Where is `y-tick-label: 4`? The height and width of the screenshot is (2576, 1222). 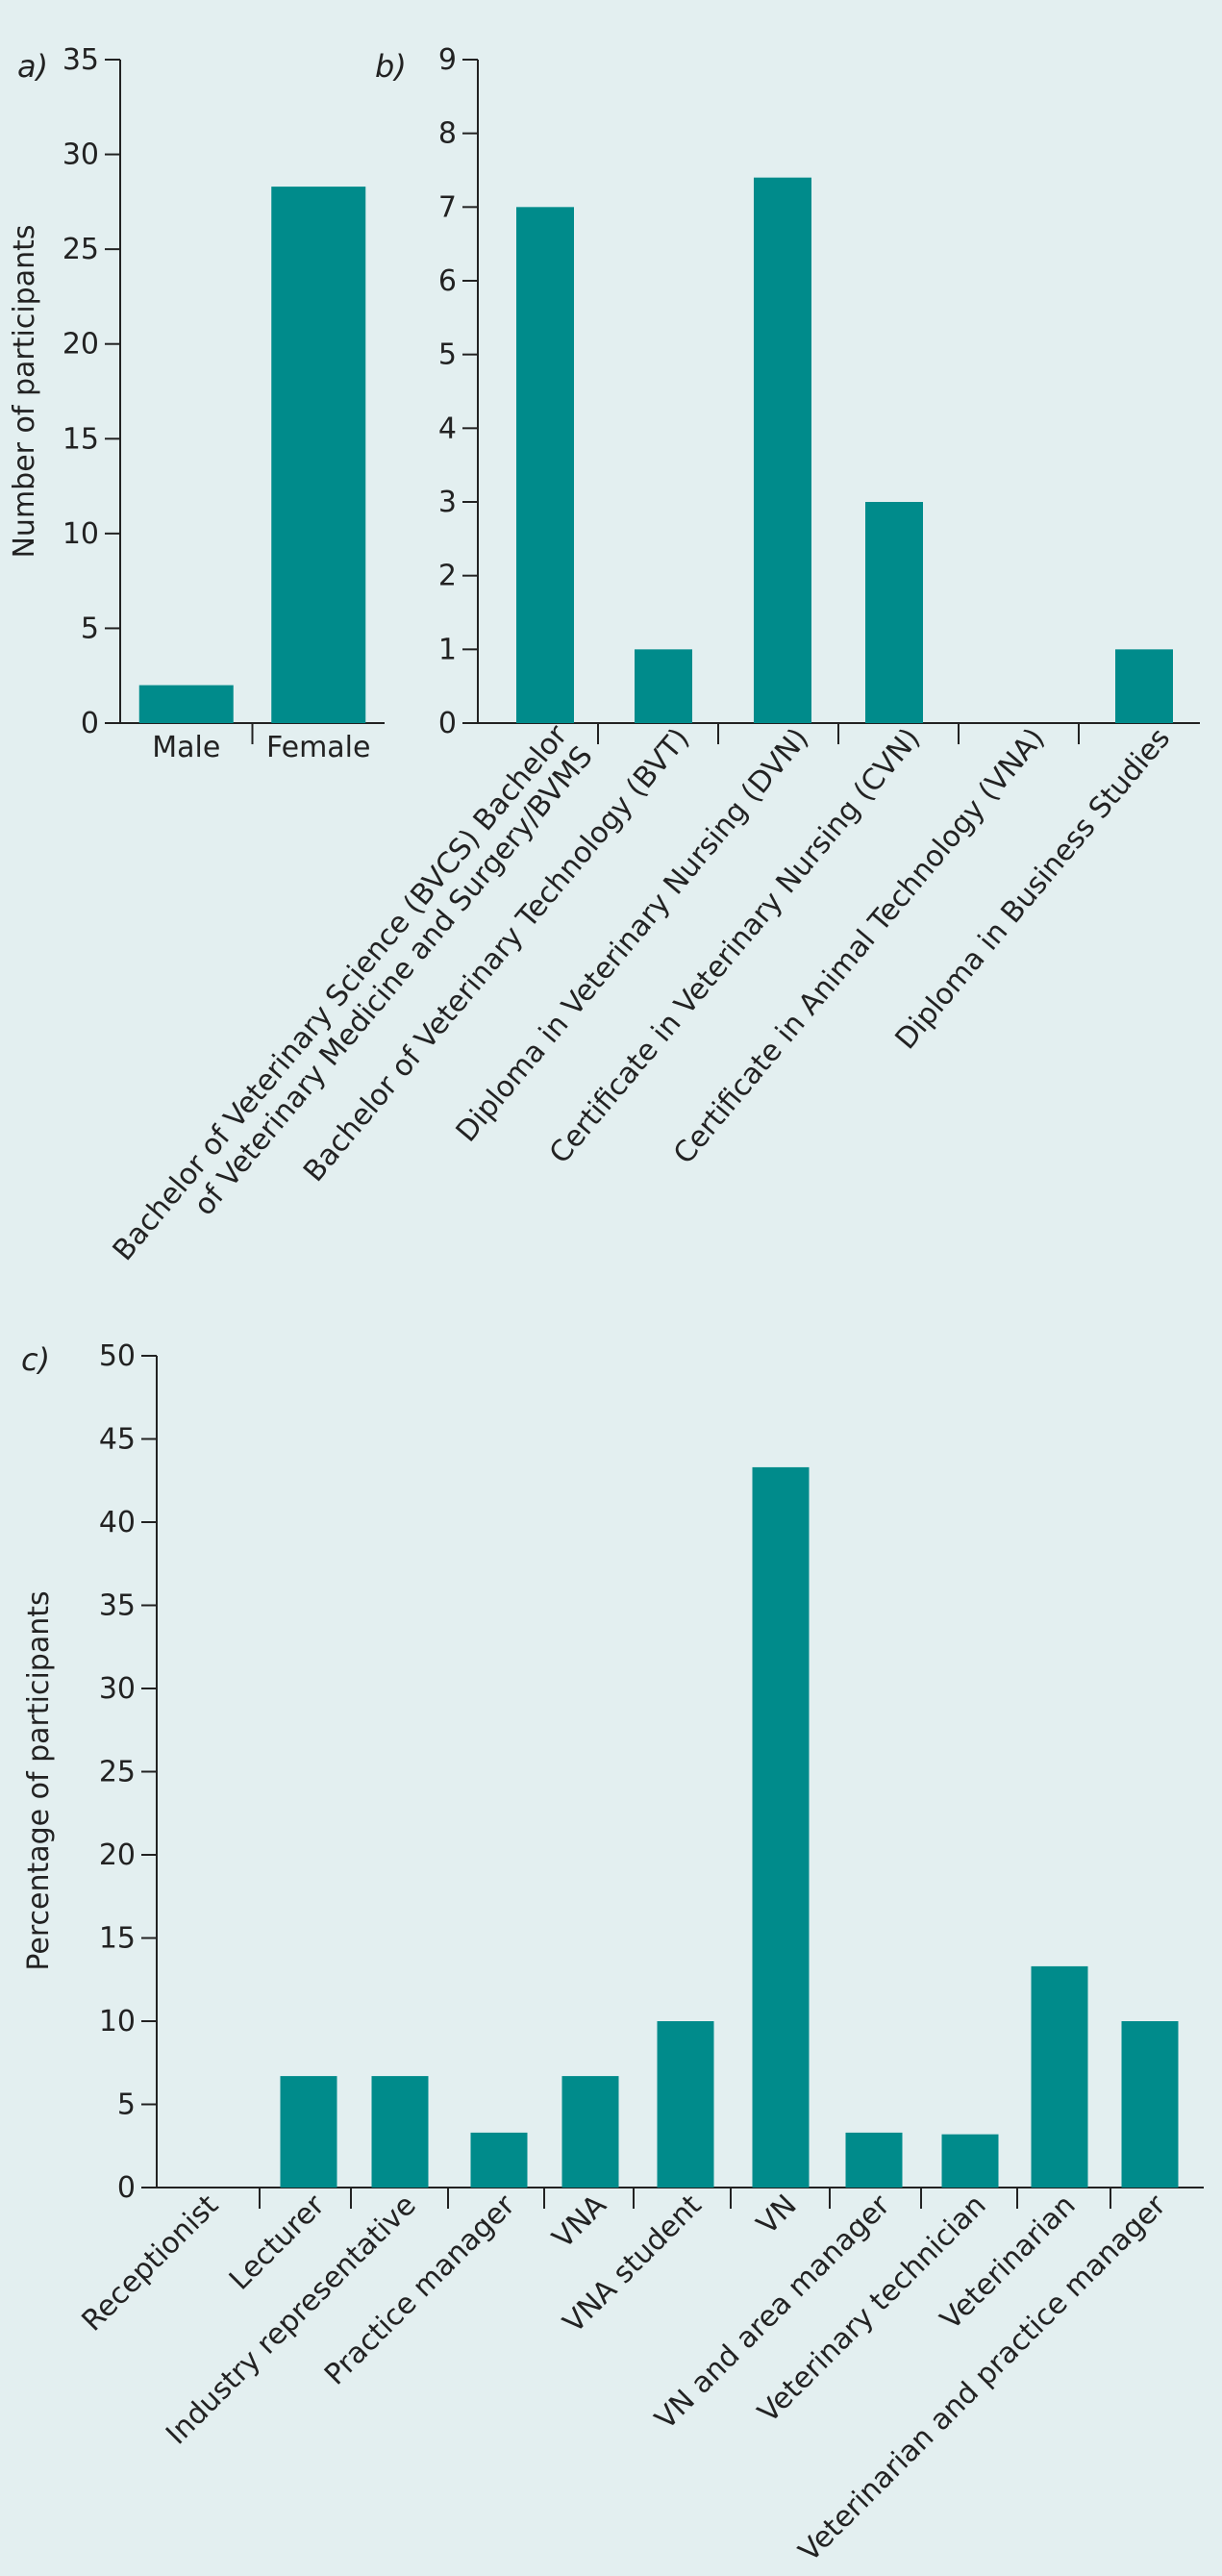 y-tick-label: 4 is located at coordinates (447, 428).